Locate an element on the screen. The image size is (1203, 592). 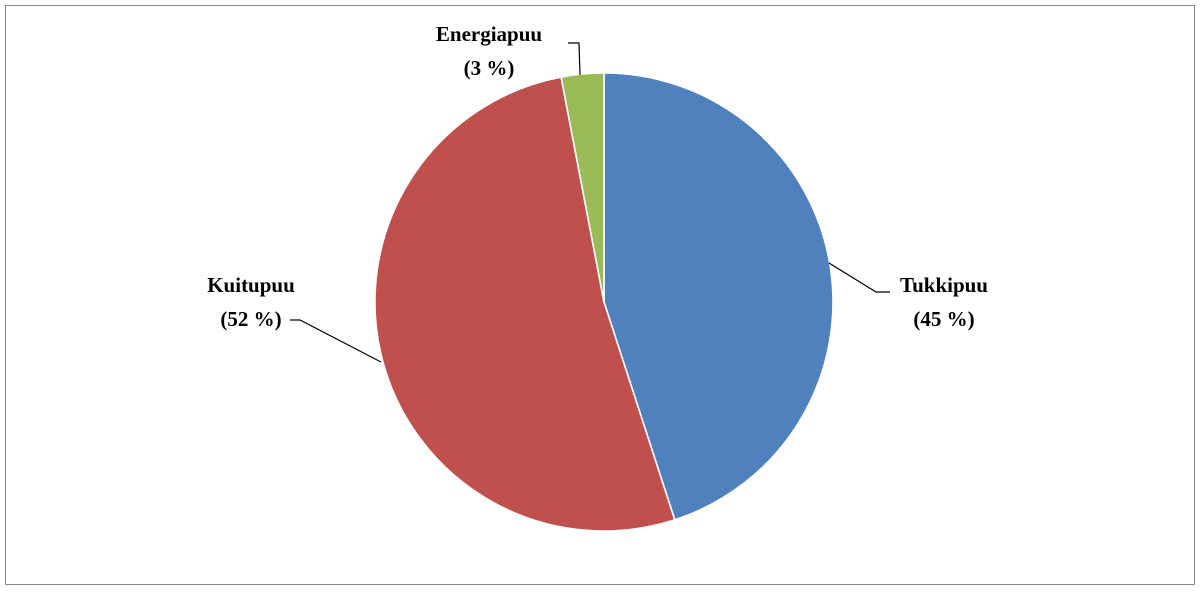
pie-slice-energiapuu is located at coordinates (582, 187).